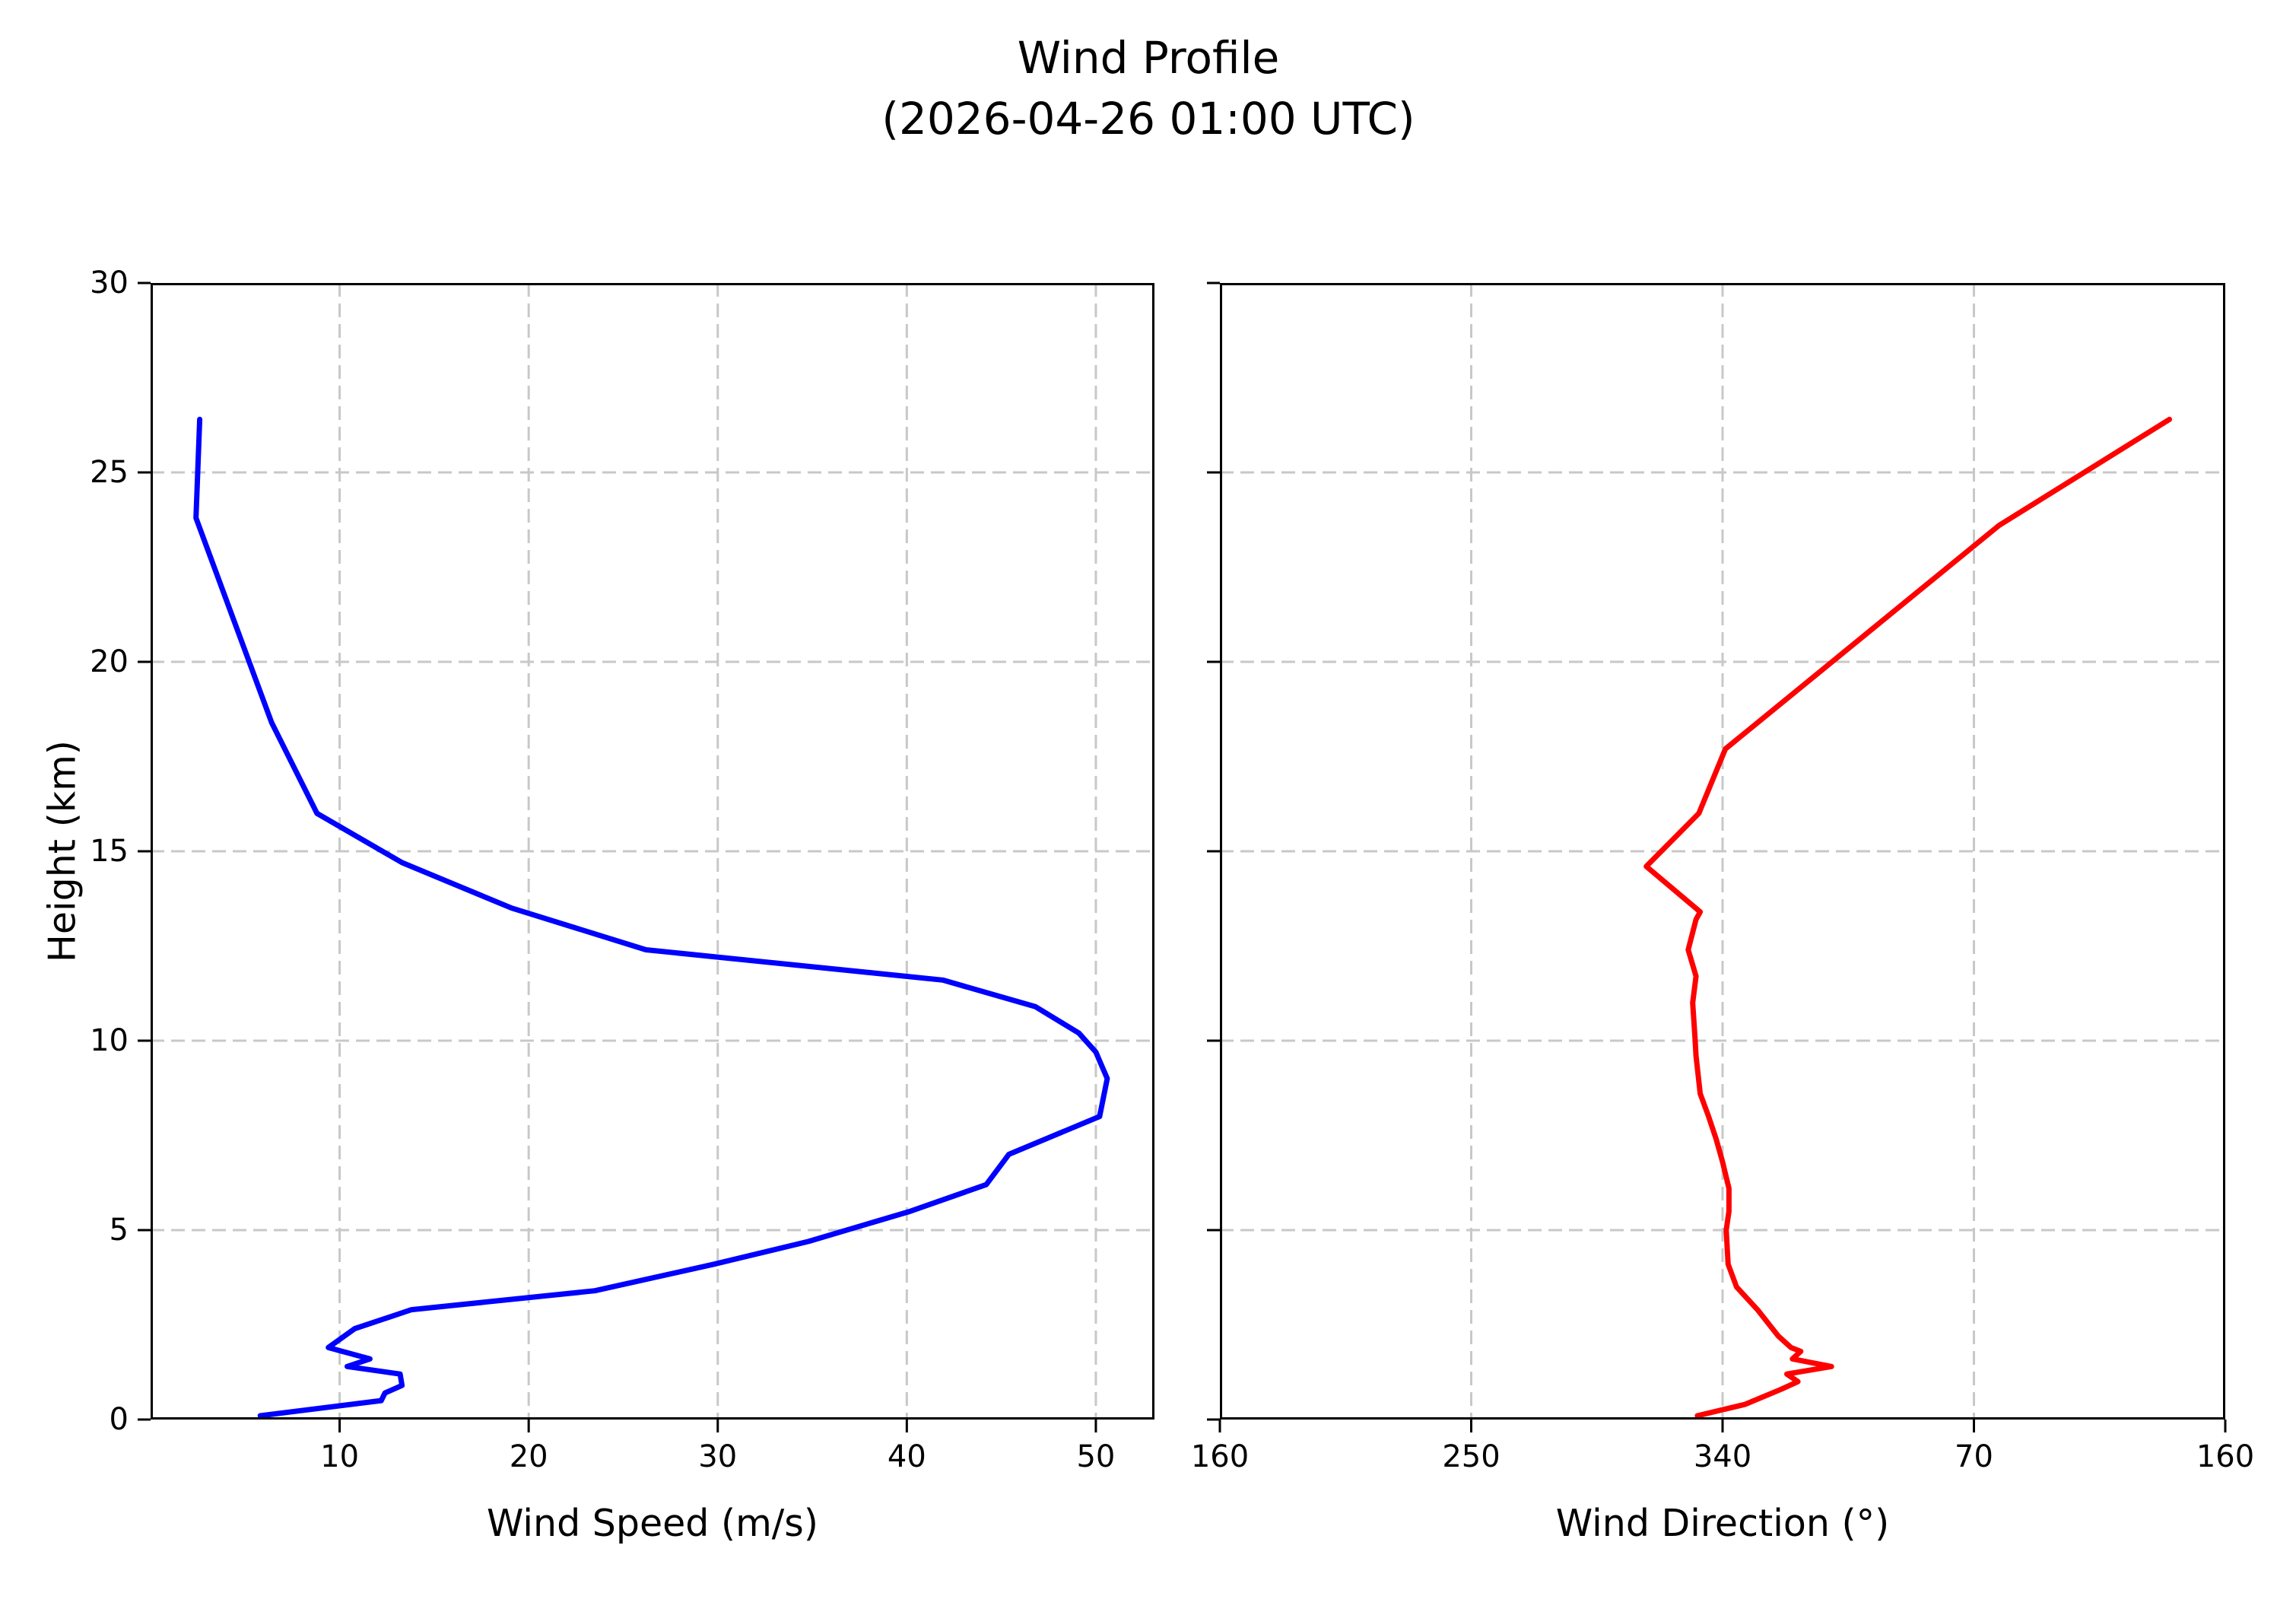 Image resolution: width=2296 pixels, height=1612 pixels. What do you see at coordinates (119, 1419) in the screenshot?
I see `y-tick-label: 0` at bounding box center [119, 1419].